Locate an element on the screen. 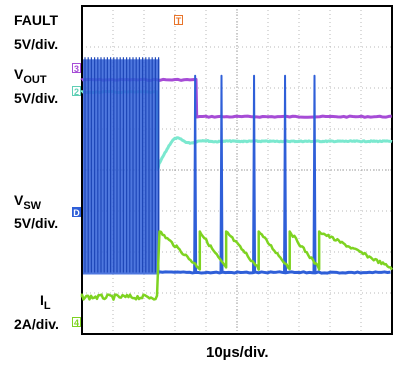 This screenshot has height=367, width=393. ch1-marker: D is located at coordinates (76, 212).